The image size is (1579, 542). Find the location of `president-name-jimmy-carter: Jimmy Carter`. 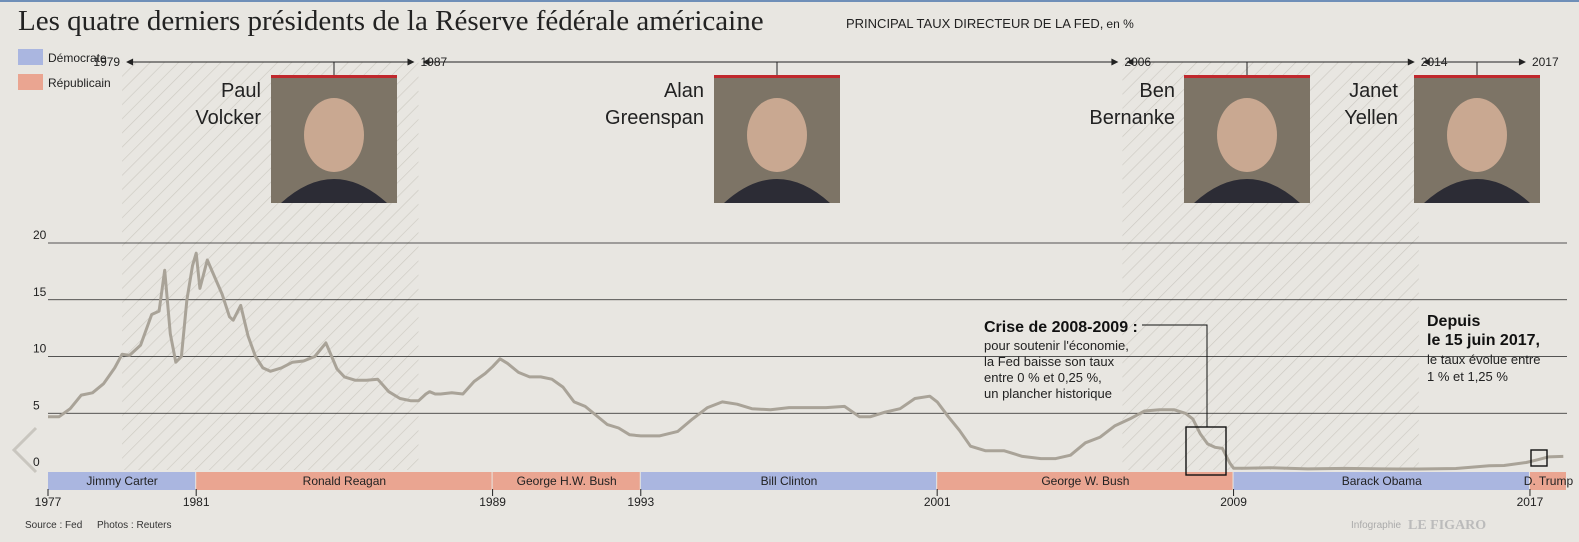

president-name-jimmy-carter: Jimmy Carter is located at coordinates (121, 481).